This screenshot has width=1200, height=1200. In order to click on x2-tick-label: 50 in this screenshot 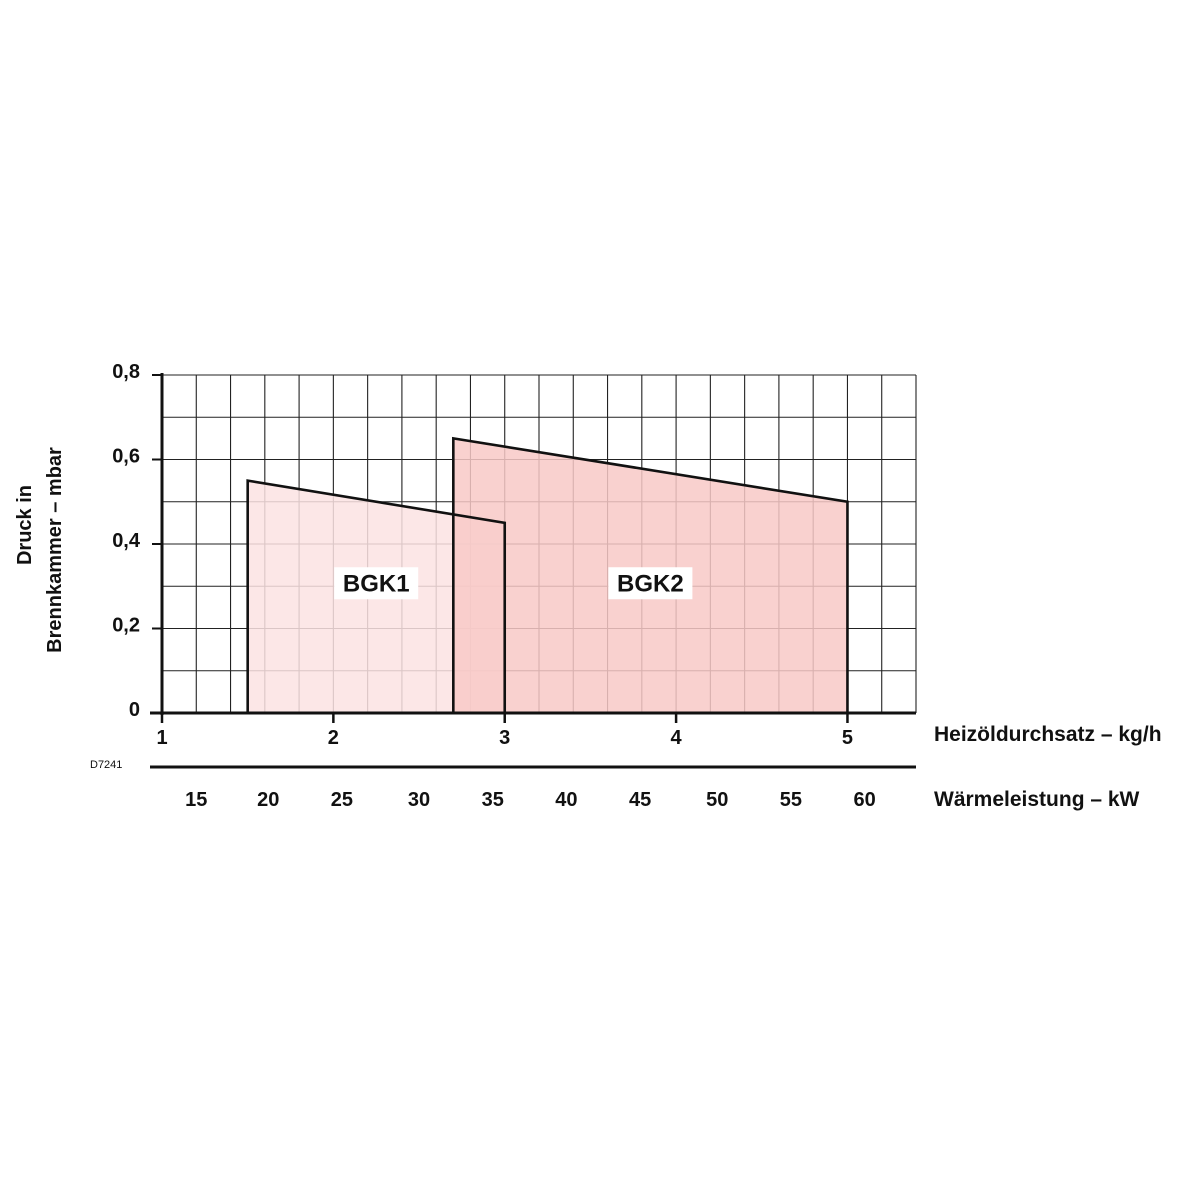, I will do `click(717, 800)`.